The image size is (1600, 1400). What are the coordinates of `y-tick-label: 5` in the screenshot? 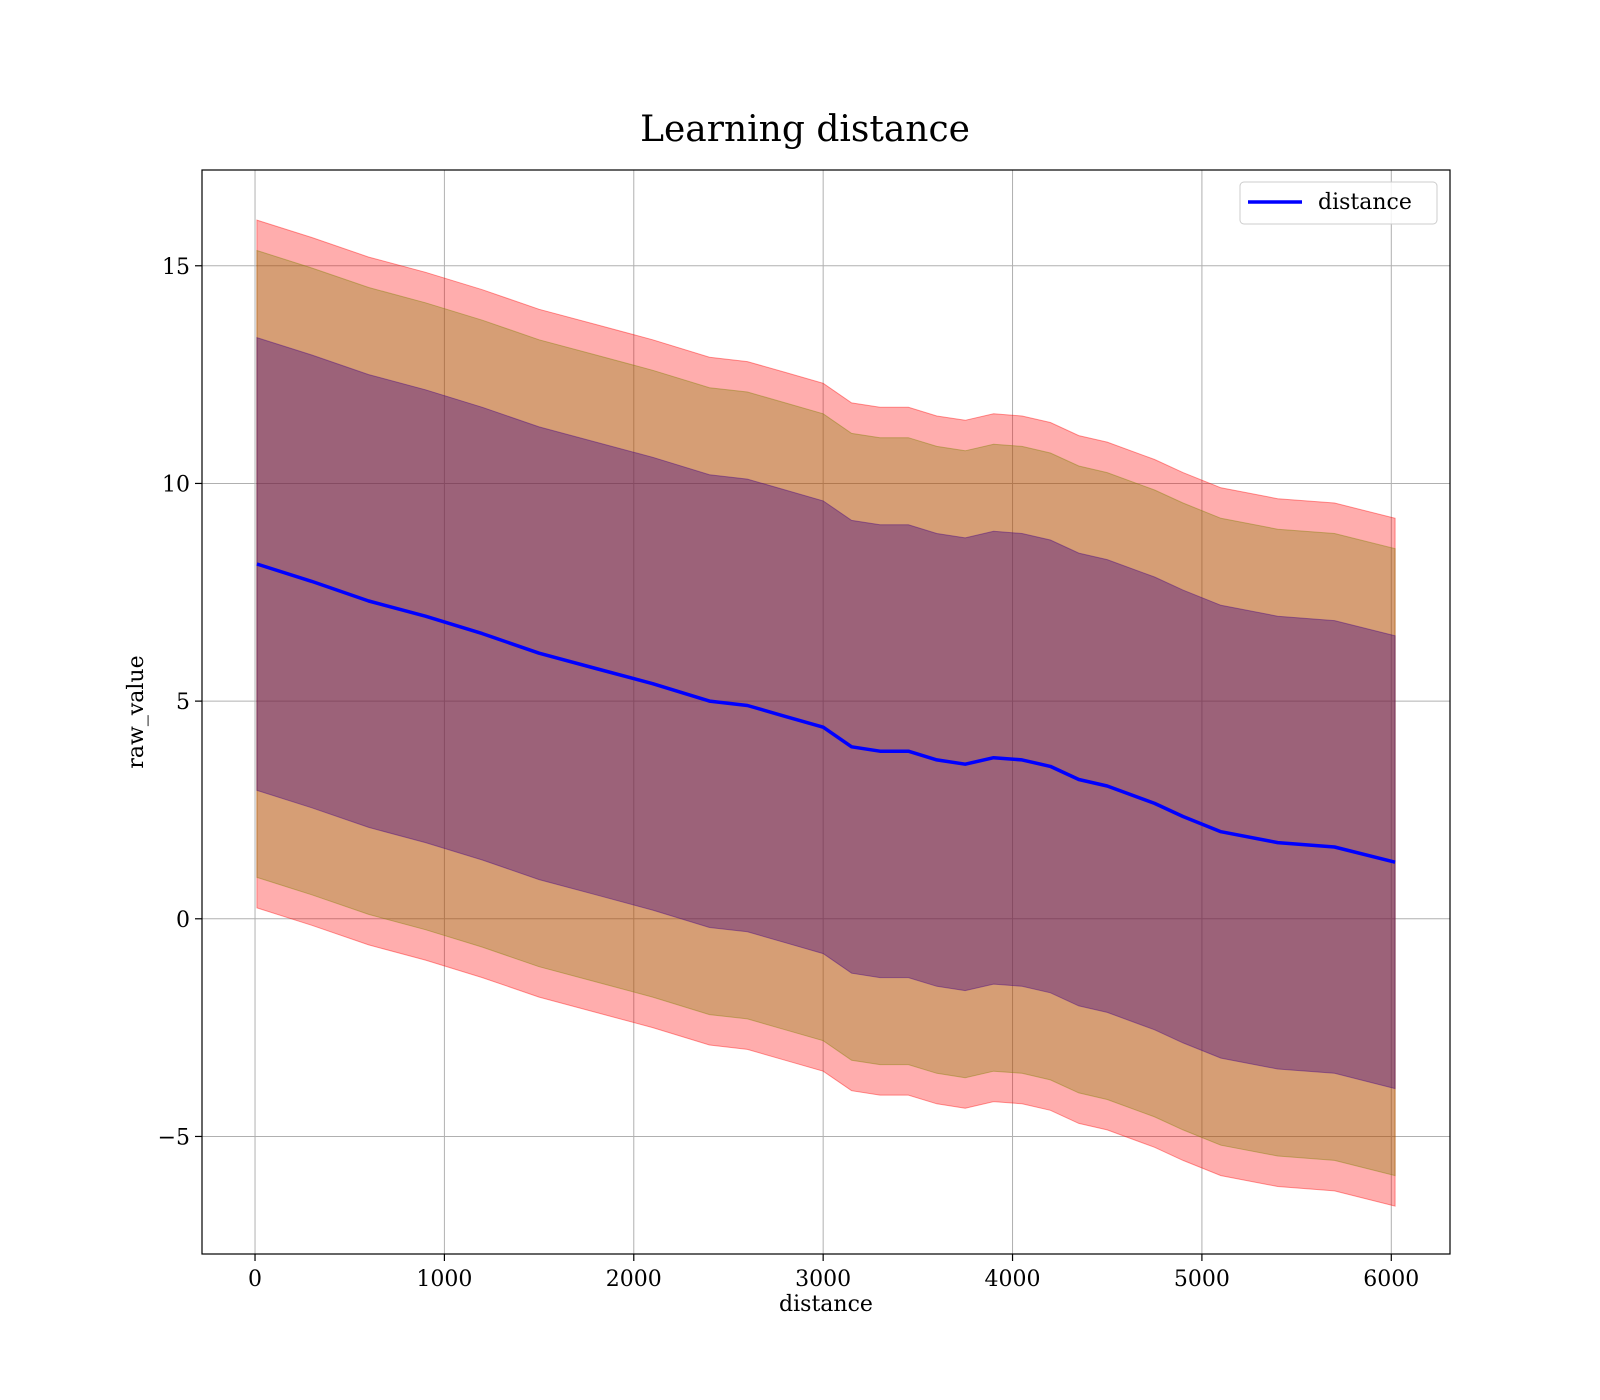 It's located at (183, 702).